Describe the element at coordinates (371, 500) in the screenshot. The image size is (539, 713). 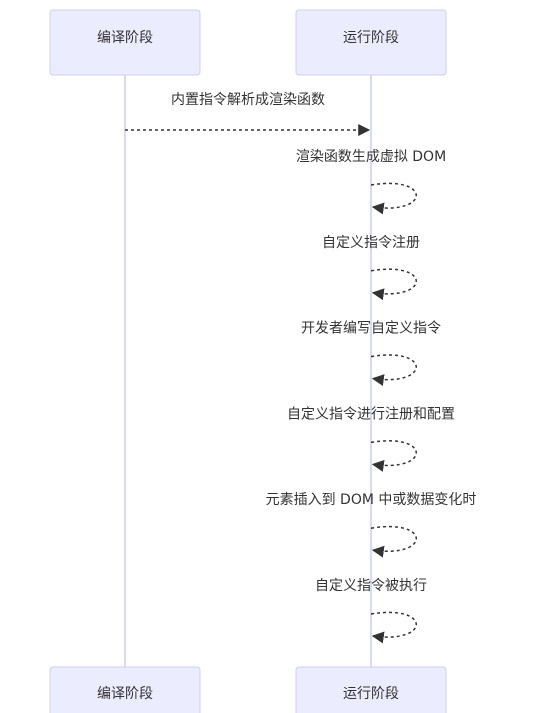
I see `message-label: 元素插入到 DOM 中或数据变化时` at that location.